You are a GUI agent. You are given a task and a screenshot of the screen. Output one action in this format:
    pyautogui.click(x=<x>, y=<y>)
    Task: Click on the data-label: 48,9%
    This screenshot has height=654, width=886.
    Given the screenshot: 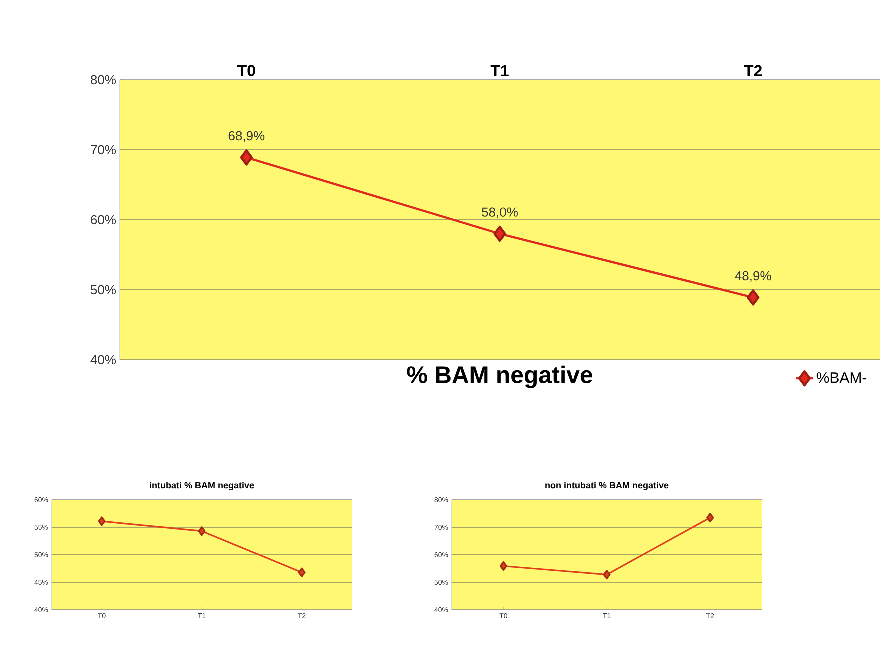 What is the action you would take?
    pyautogui.click(x=753, y=276)
    